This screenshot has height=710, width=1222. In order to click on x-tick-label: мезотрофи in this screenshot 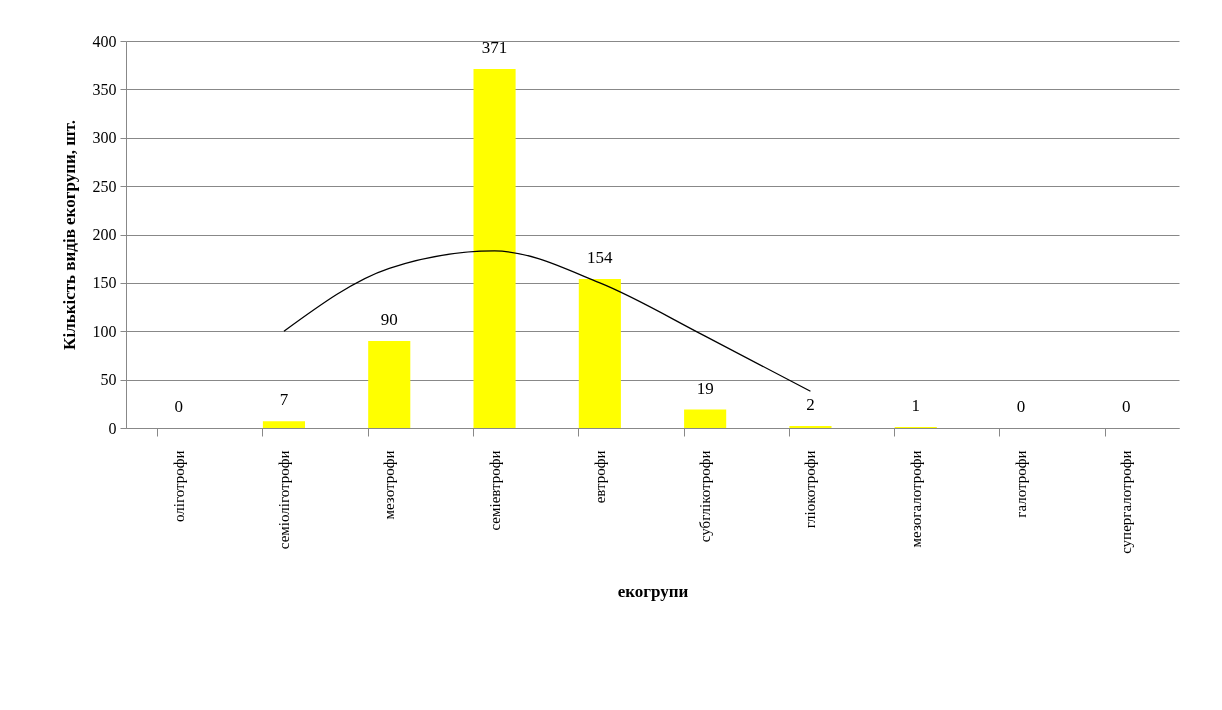, I will do `click(389, 485)`.